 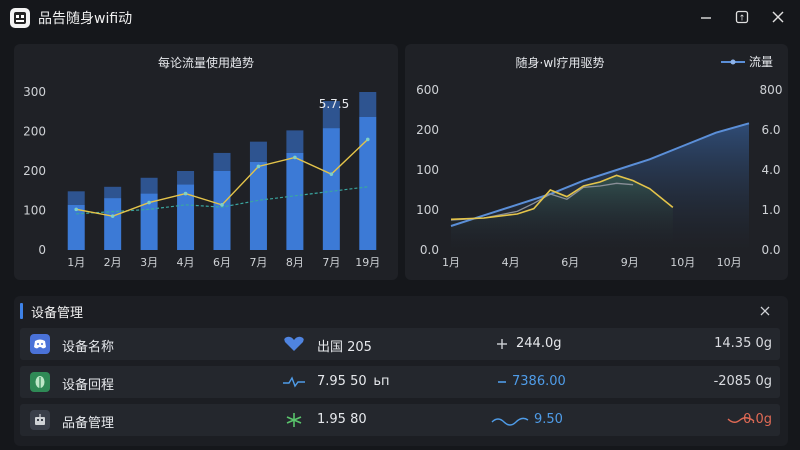 I want to click on y-right-tick-label: 0.0, so click(x=770, y=250).